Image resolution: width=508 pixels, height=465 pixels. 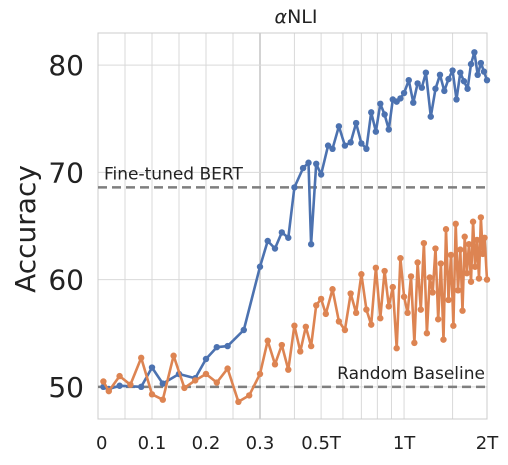 I want to click on y-tick-label: 50, so click(x=66, y=387).